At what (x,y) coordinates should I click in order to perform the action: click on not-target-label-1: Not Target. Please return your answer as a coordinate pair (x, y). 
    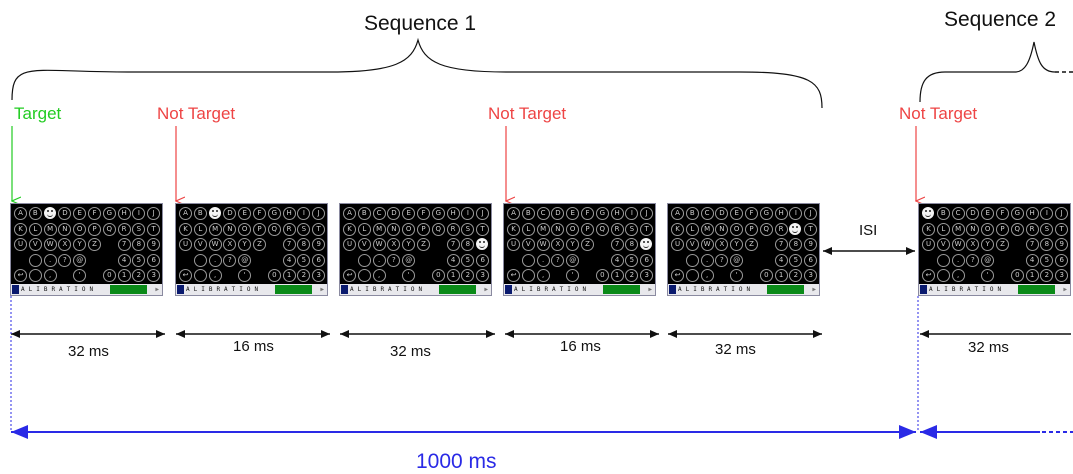
    Looking at the image, I should click on (196, 113).